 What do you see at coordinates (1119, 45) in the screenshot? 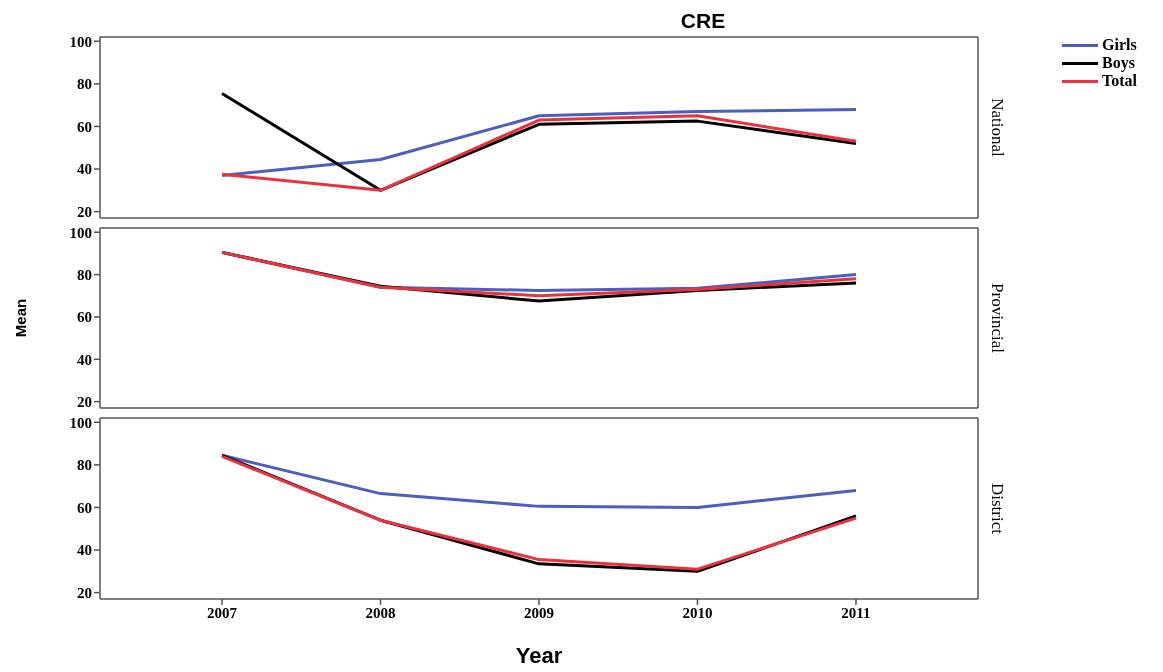
I see `legend-label: Girls` at bounding box center [1119, 45].